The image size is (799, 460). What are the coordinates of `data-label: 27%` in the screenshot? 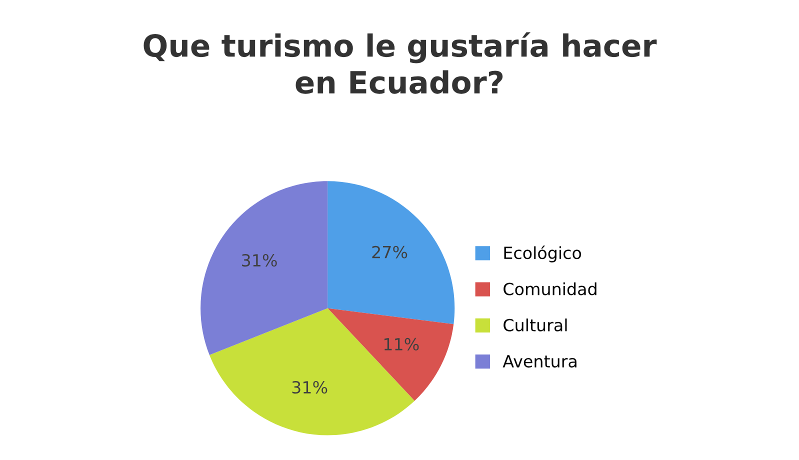 It's located at (390, 252).